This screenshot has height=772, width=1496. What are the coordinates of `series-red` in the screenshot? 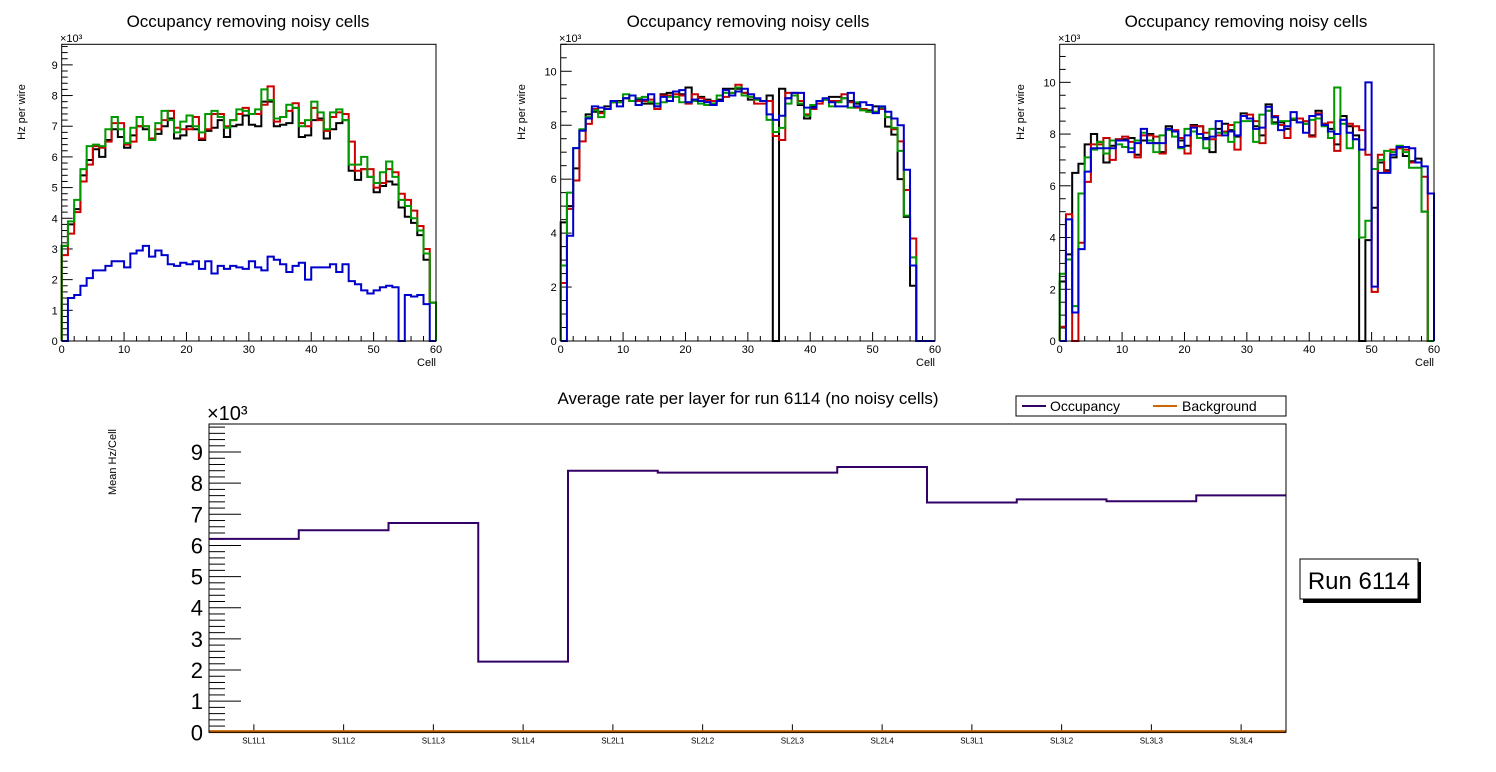 It's located at (747, 212).